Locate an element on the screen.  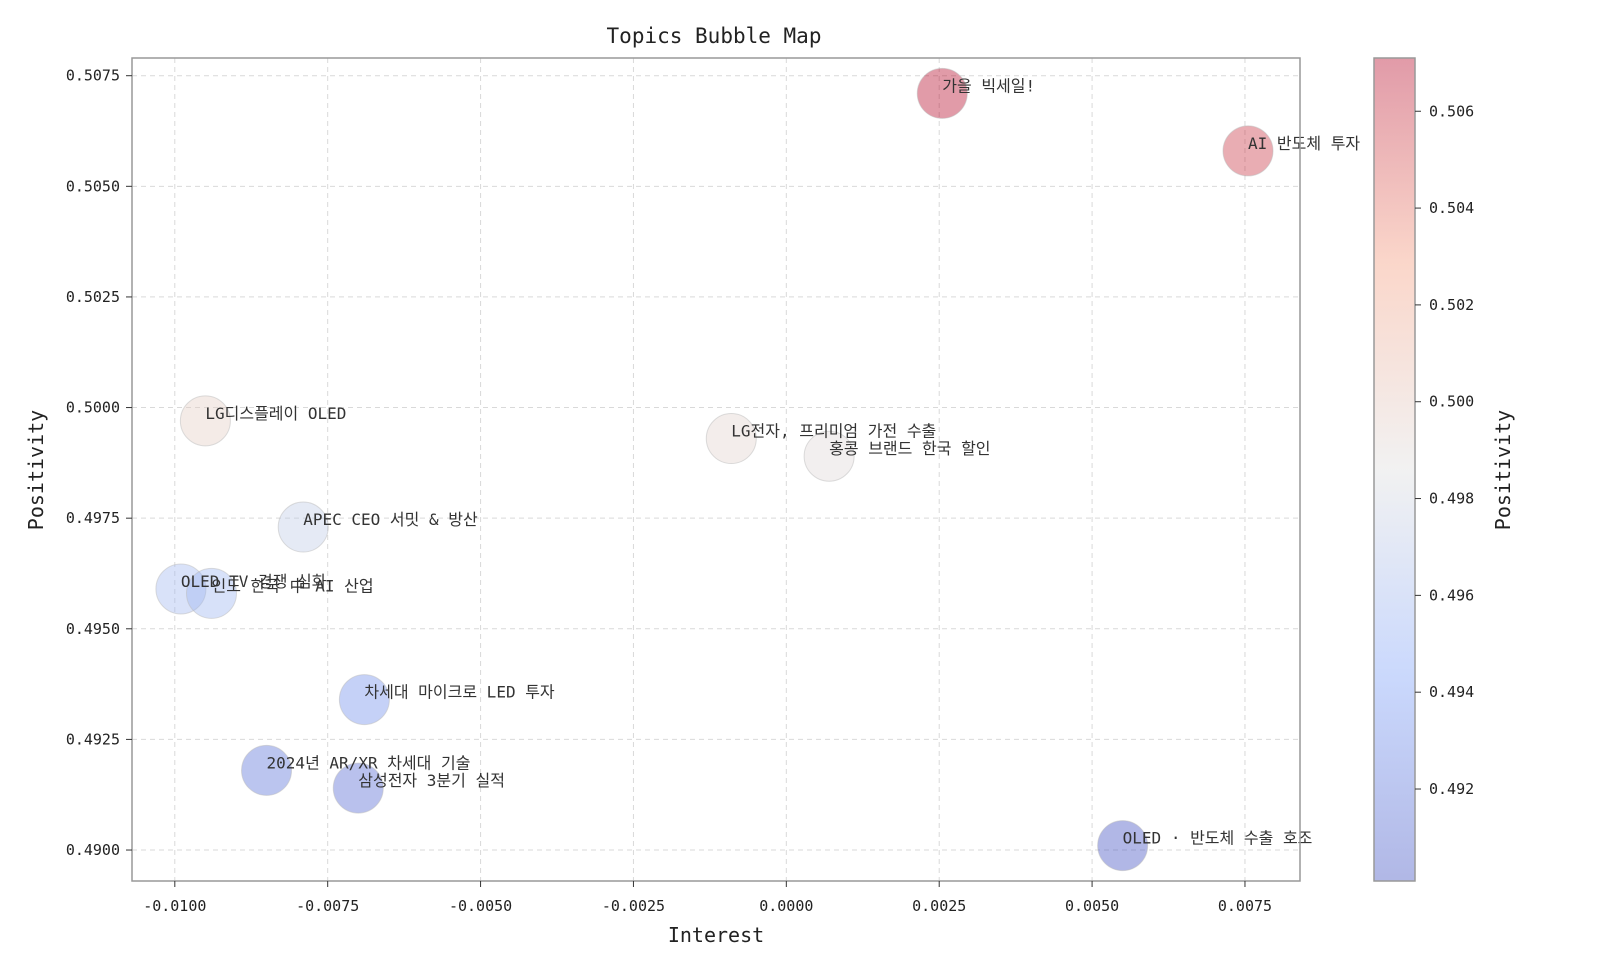
chart-title: Topics Bubble Map is located at coordinates (714, 36).